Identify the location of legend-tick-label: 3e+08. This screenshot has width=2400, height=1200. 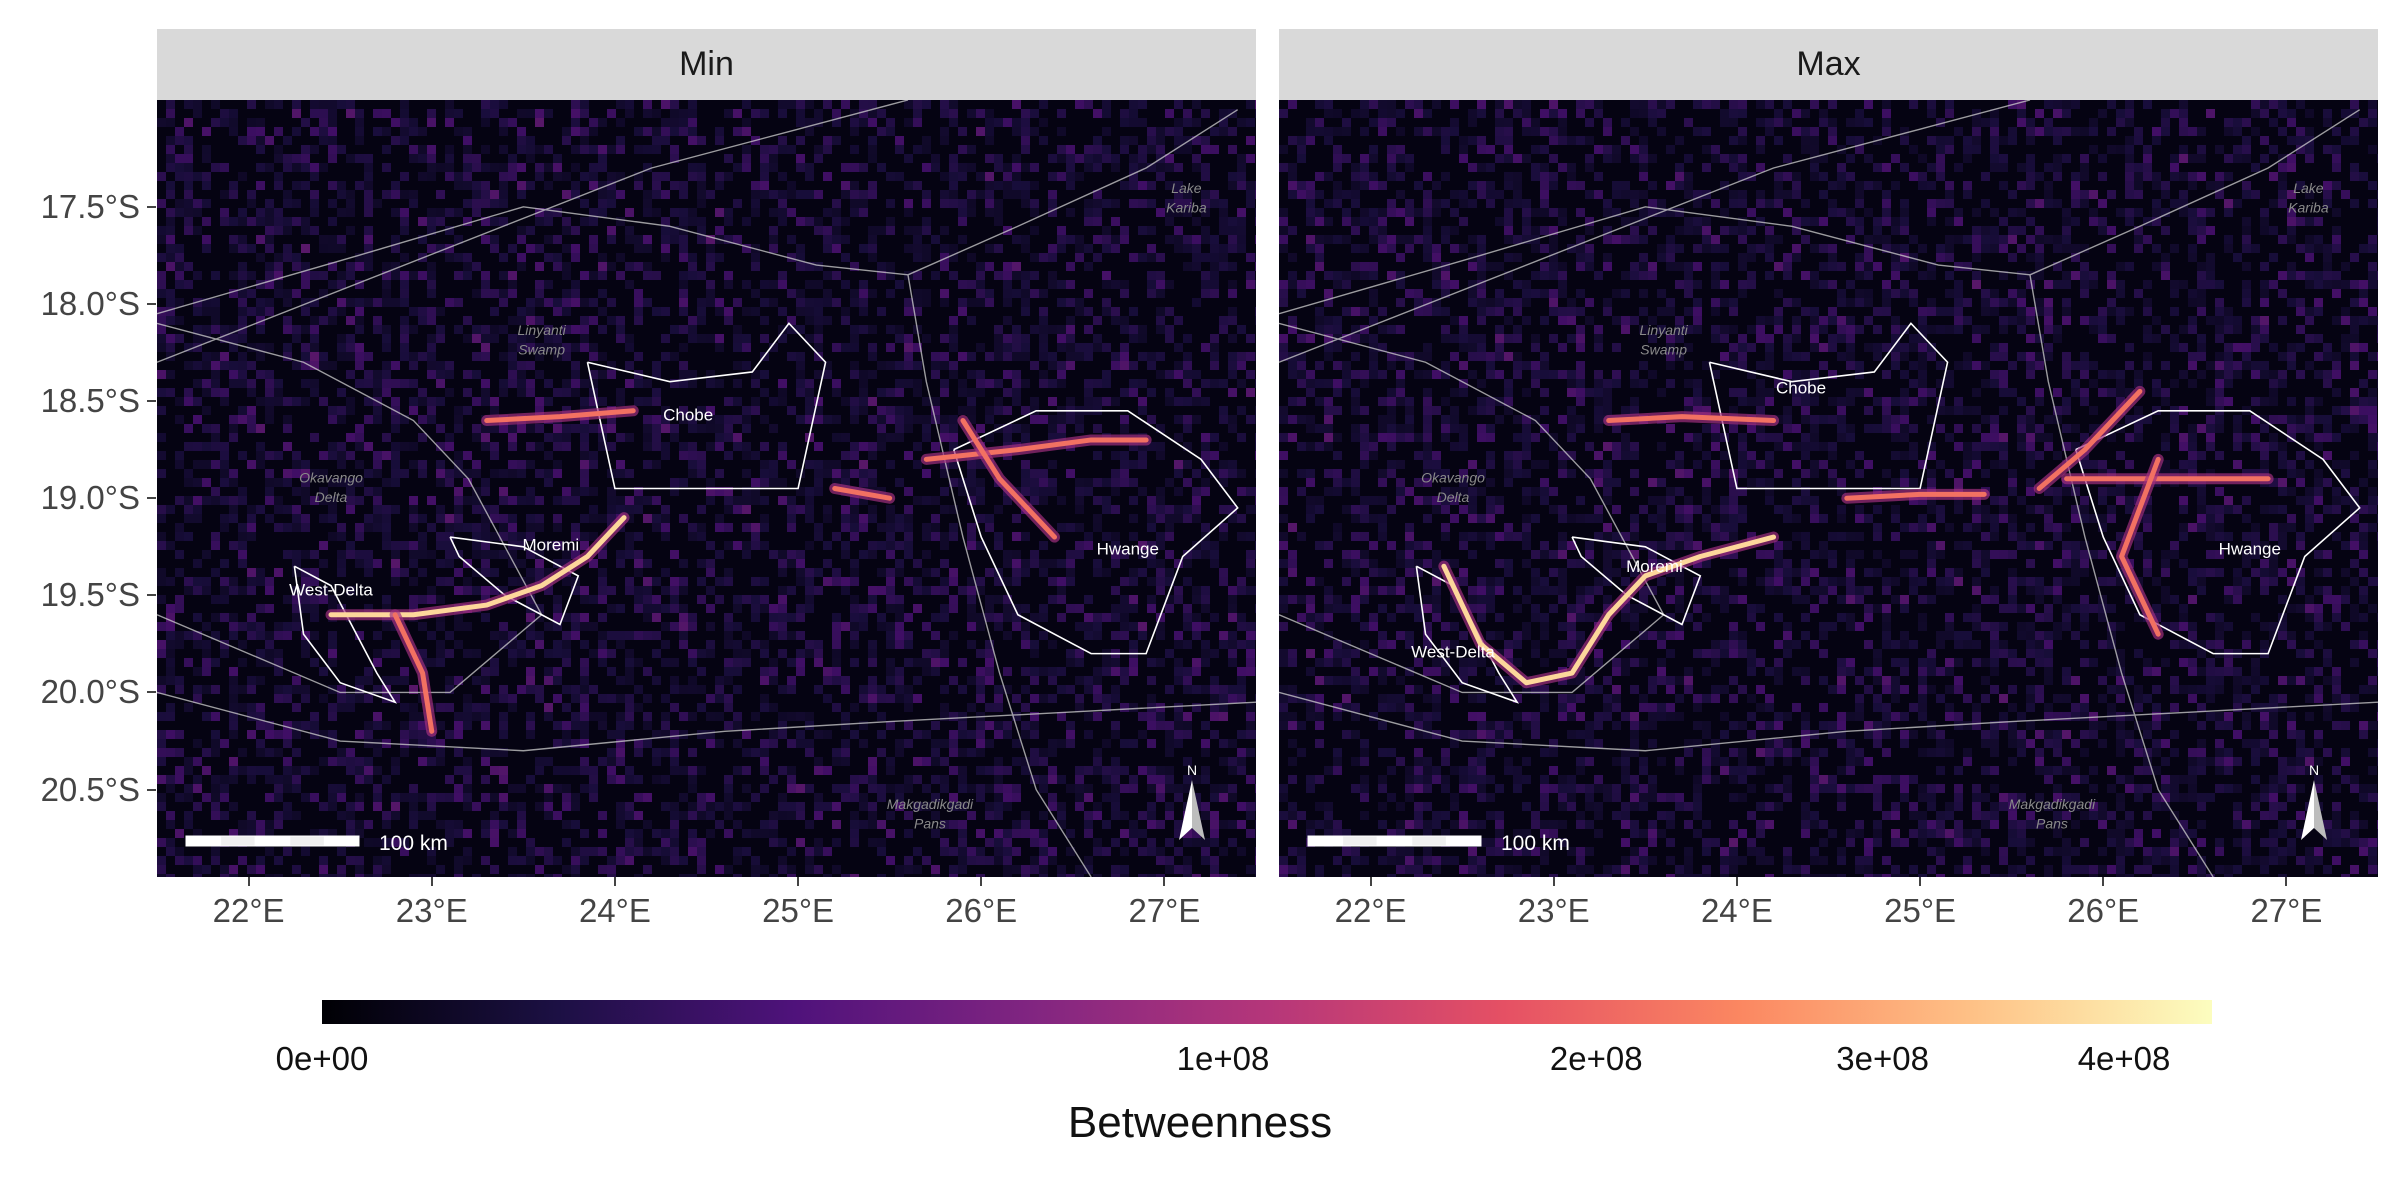
(1882, 1058).